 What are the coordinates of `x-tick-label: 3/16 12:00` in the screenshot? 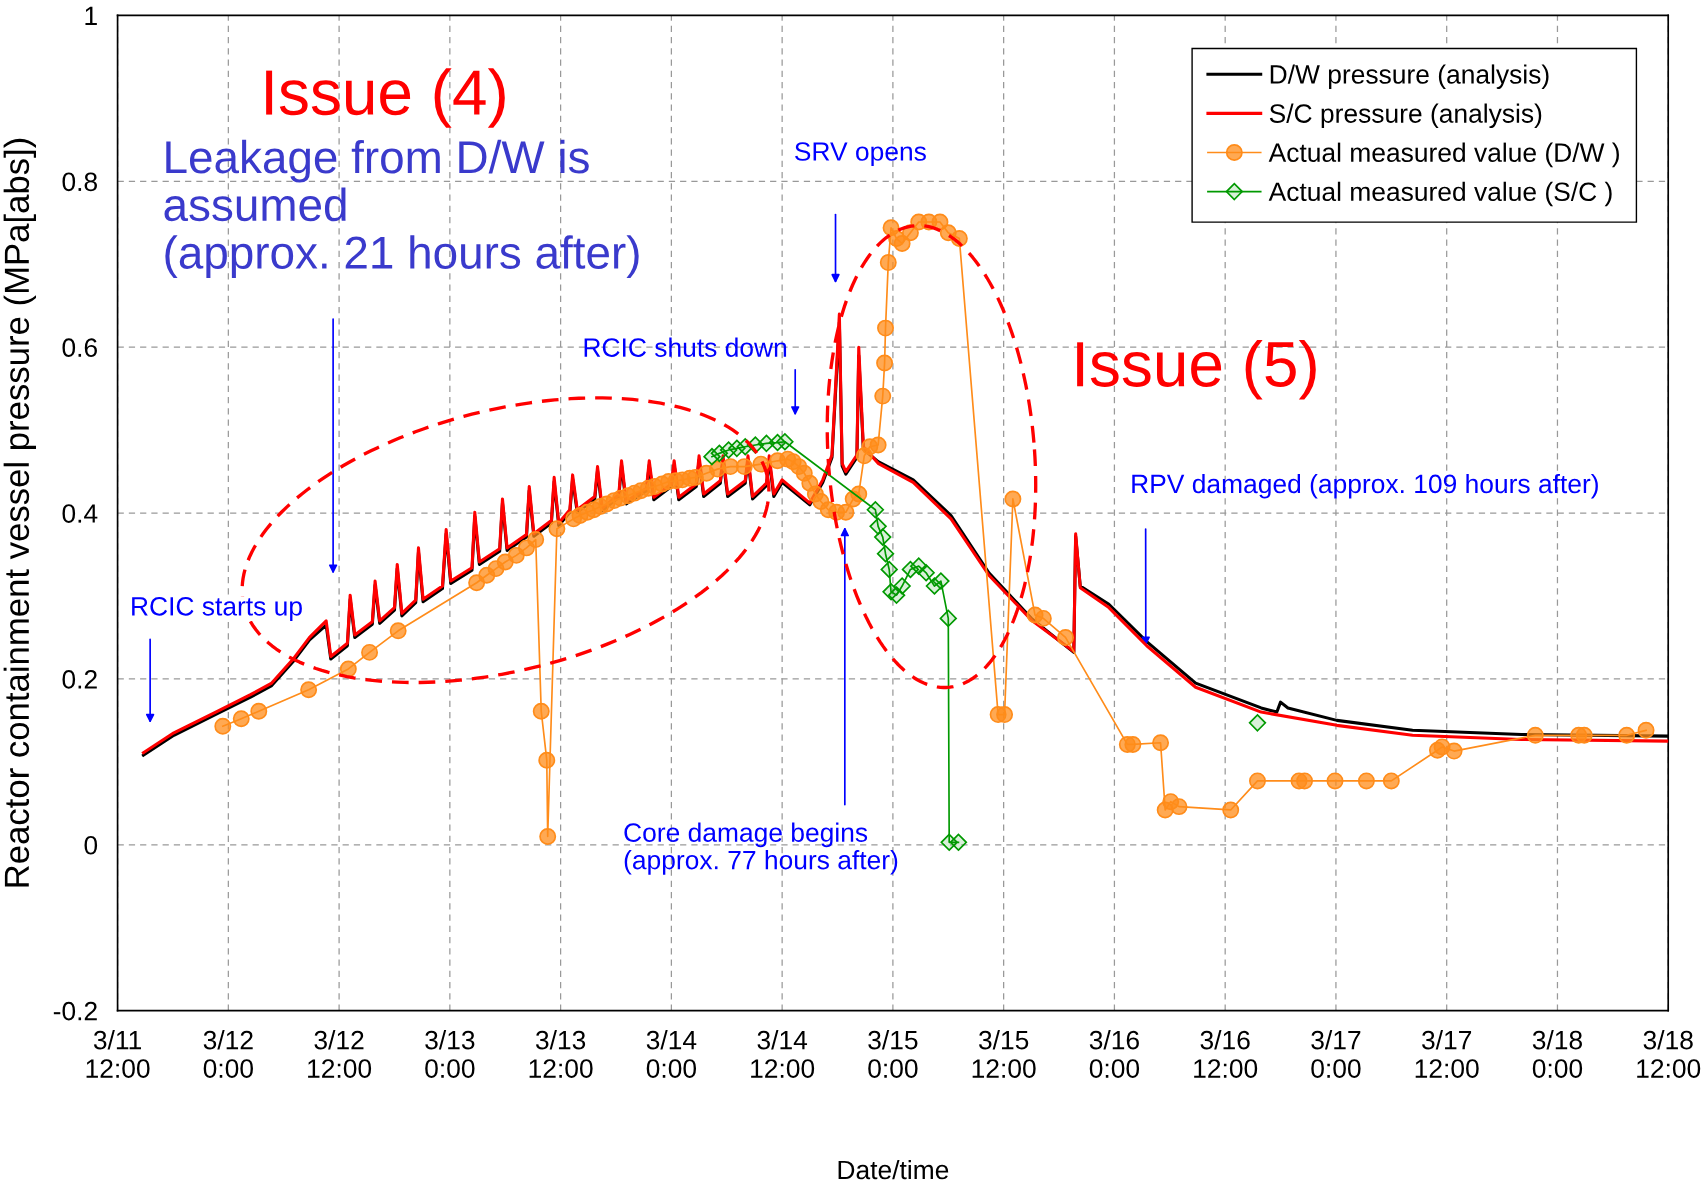 It's located at (1226, 1054).